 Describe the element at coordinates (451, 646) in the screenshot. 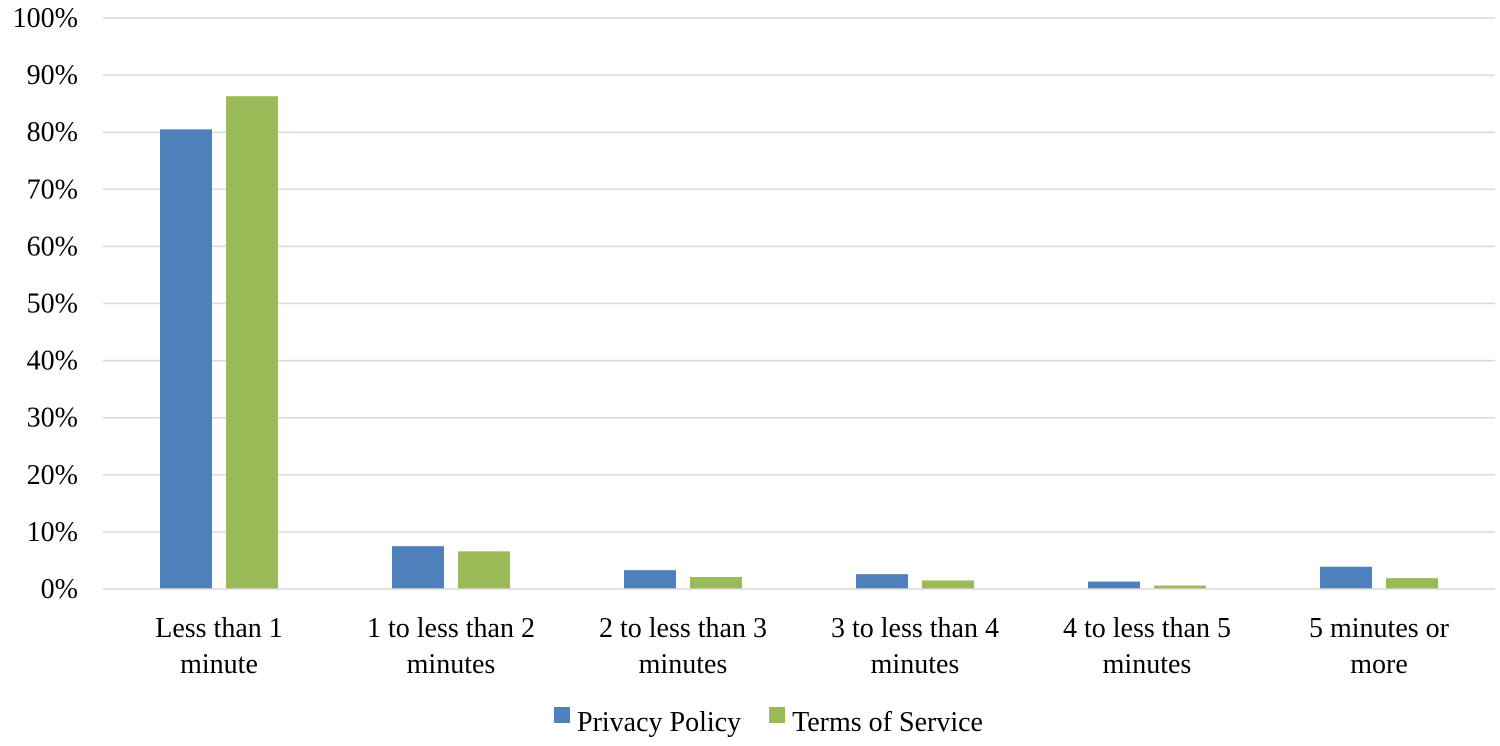

I see `x-category-label: 1 to less than 2 minutes` at that location.